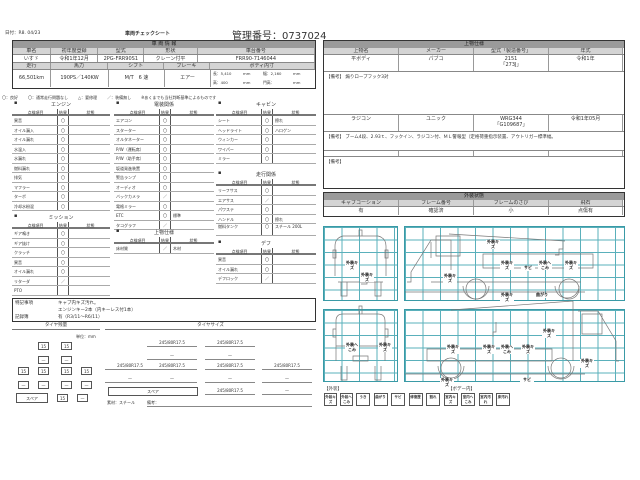  Describe the element at coordinates (511, 203) in the screenshot. I see `exterior-header: フレームのさび` at that location.